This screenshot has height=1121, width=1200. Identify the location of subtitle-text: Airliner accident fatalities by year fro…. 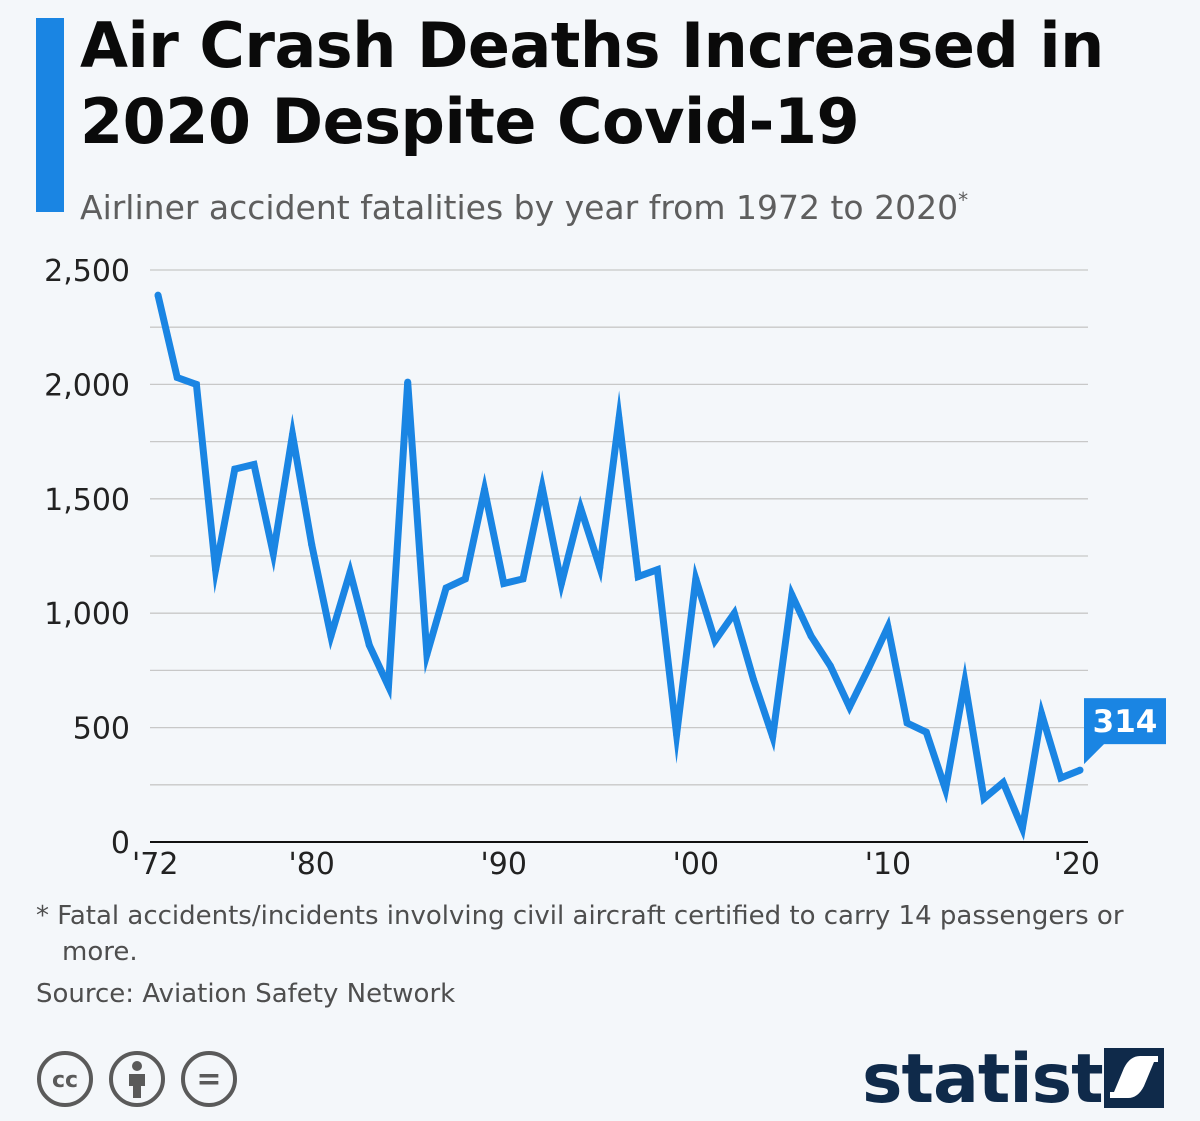
(519, 207).